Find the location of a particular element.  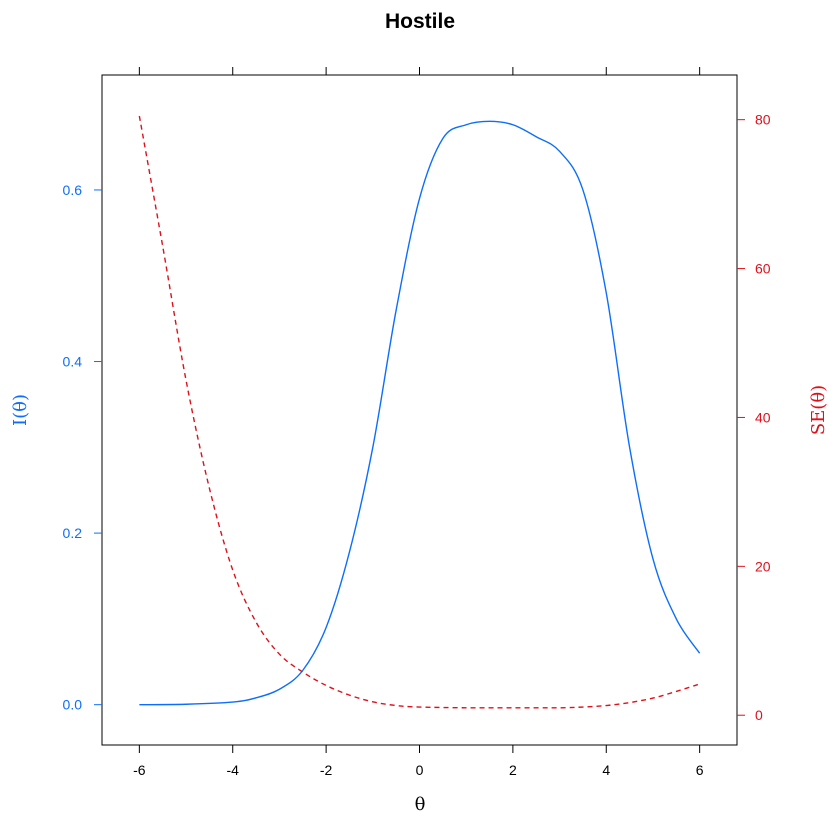

y-axis-left-label: I(θ) is located at coordinates (20, 410).